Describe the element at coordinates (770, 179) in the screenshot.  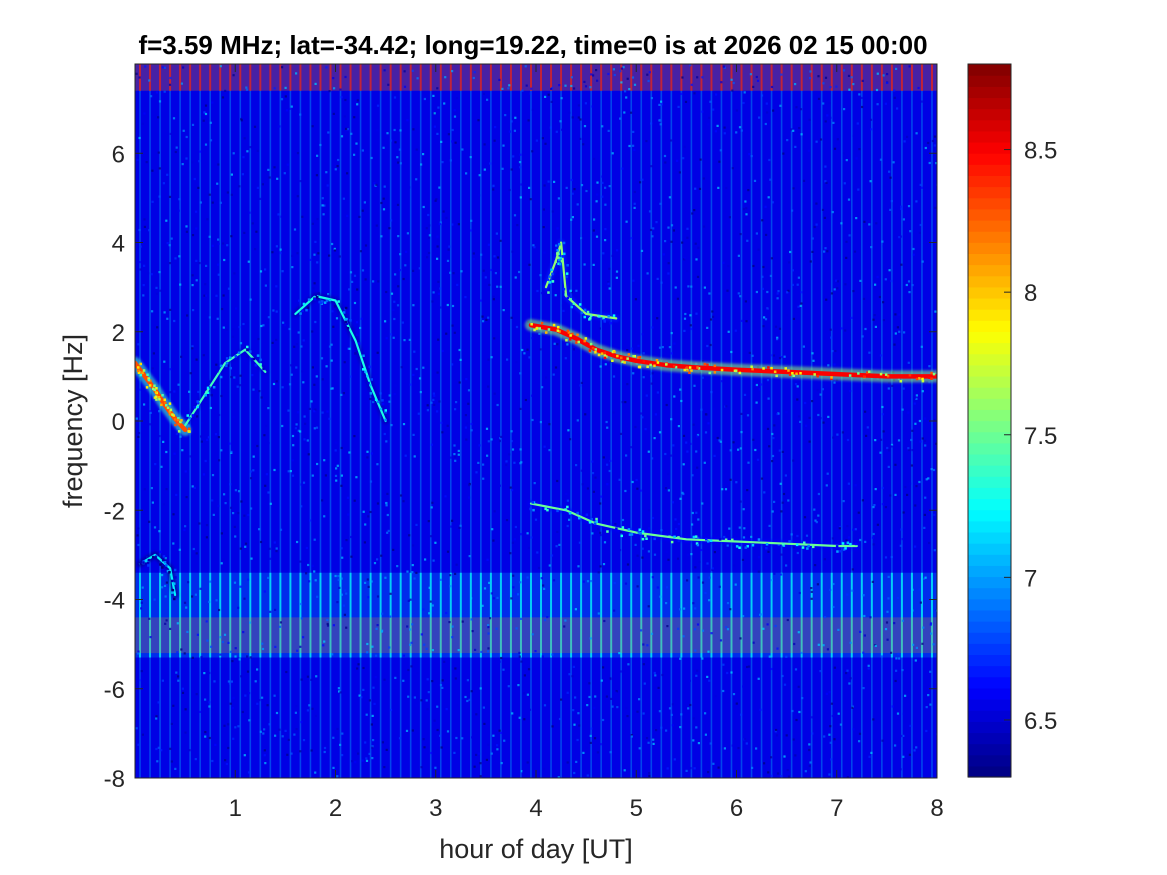
I see `speckle-2012` at that location.